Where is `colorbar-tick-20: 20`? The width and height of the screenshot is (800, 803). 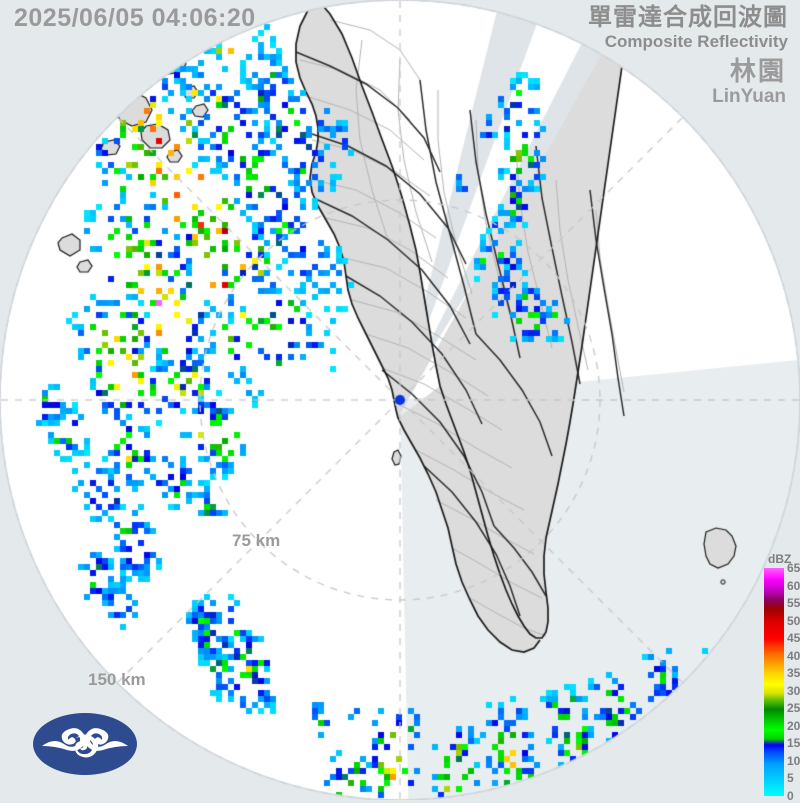 colorbar-tick-20: 20 is located at coordinates (793, 725).